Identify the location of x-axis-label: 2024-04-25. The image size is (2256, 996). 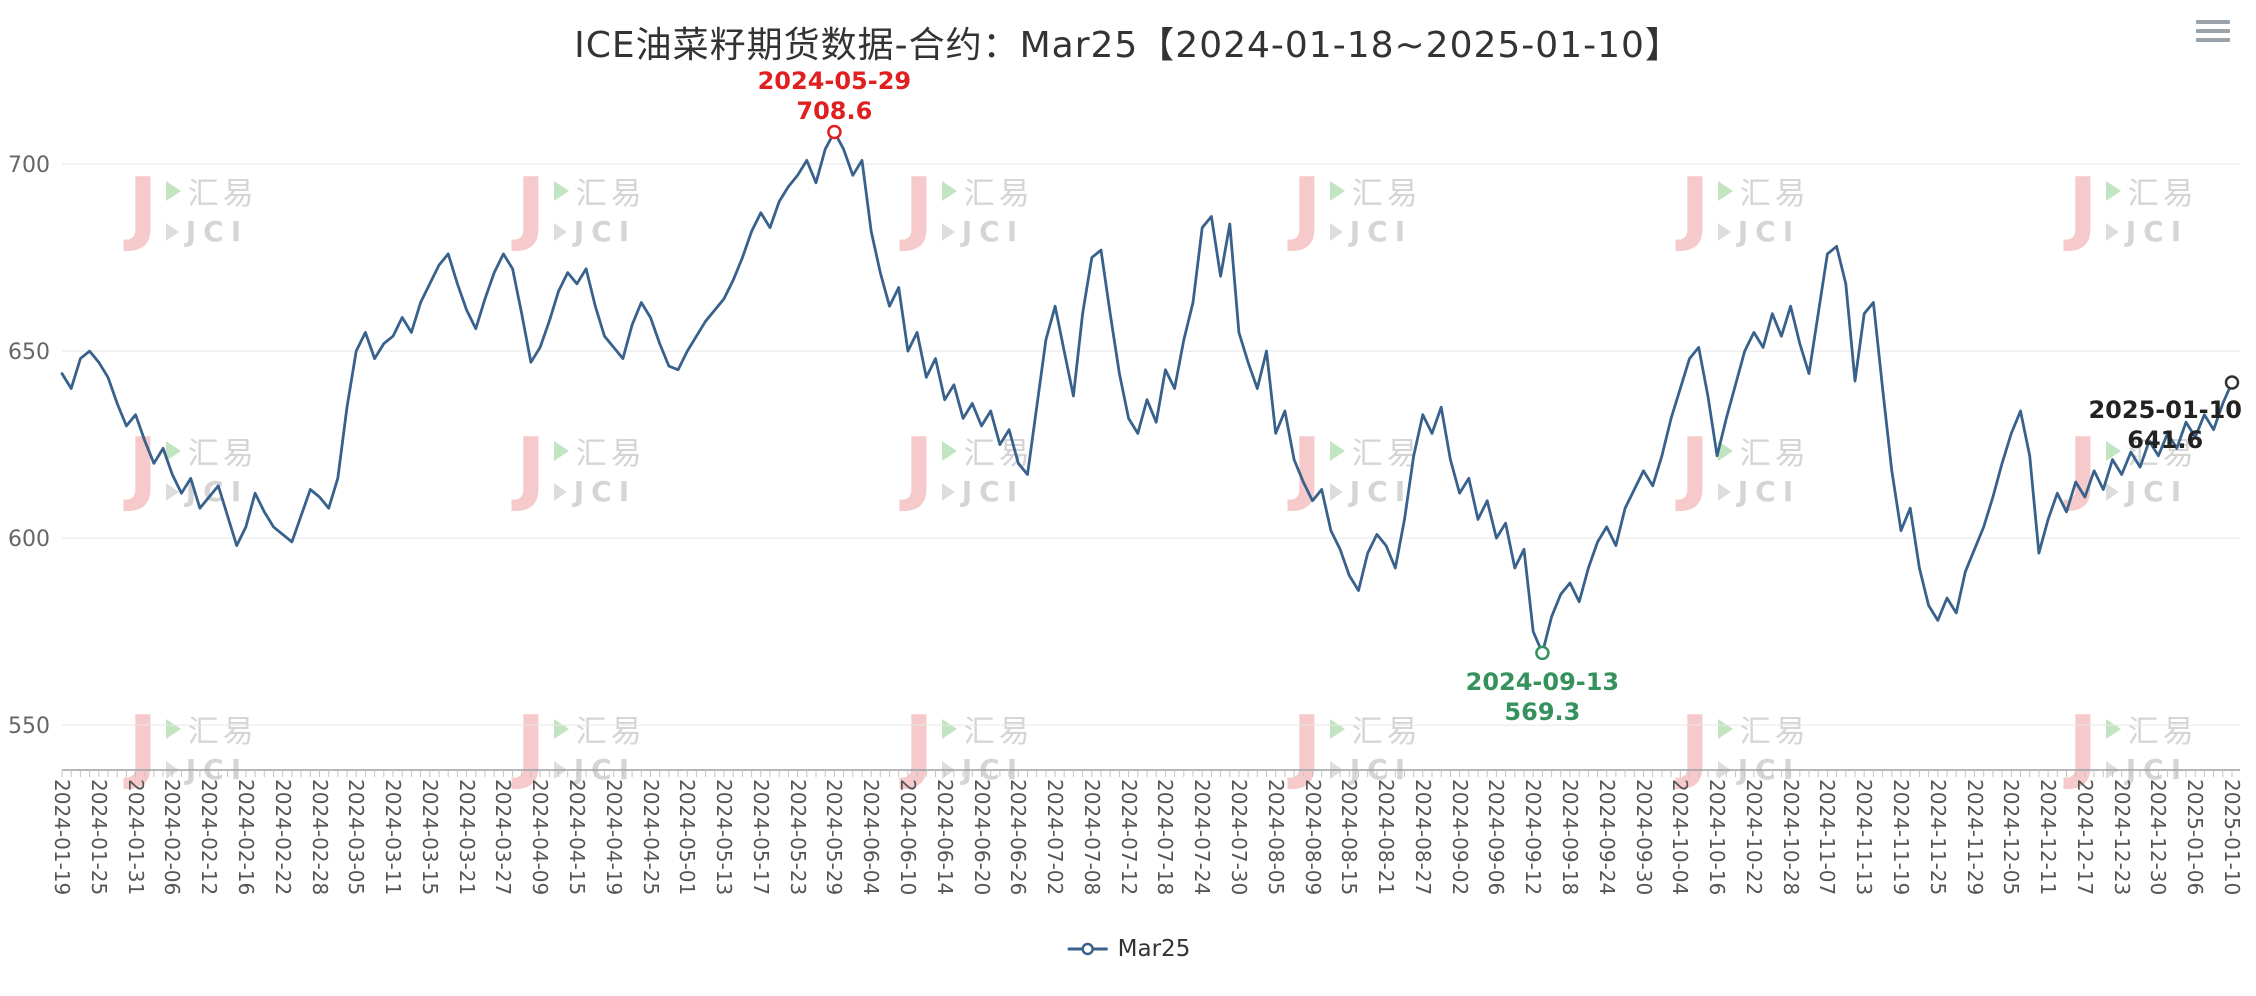
(650, 837).